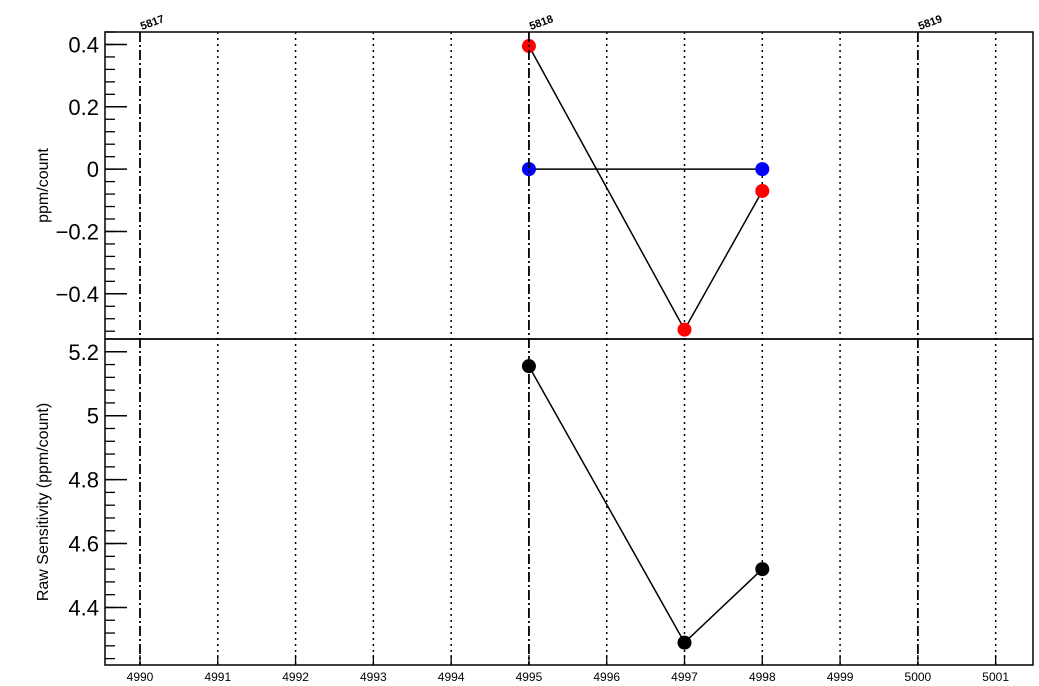  I want to click on y-tick-label: 0.2, so click(83, 107).